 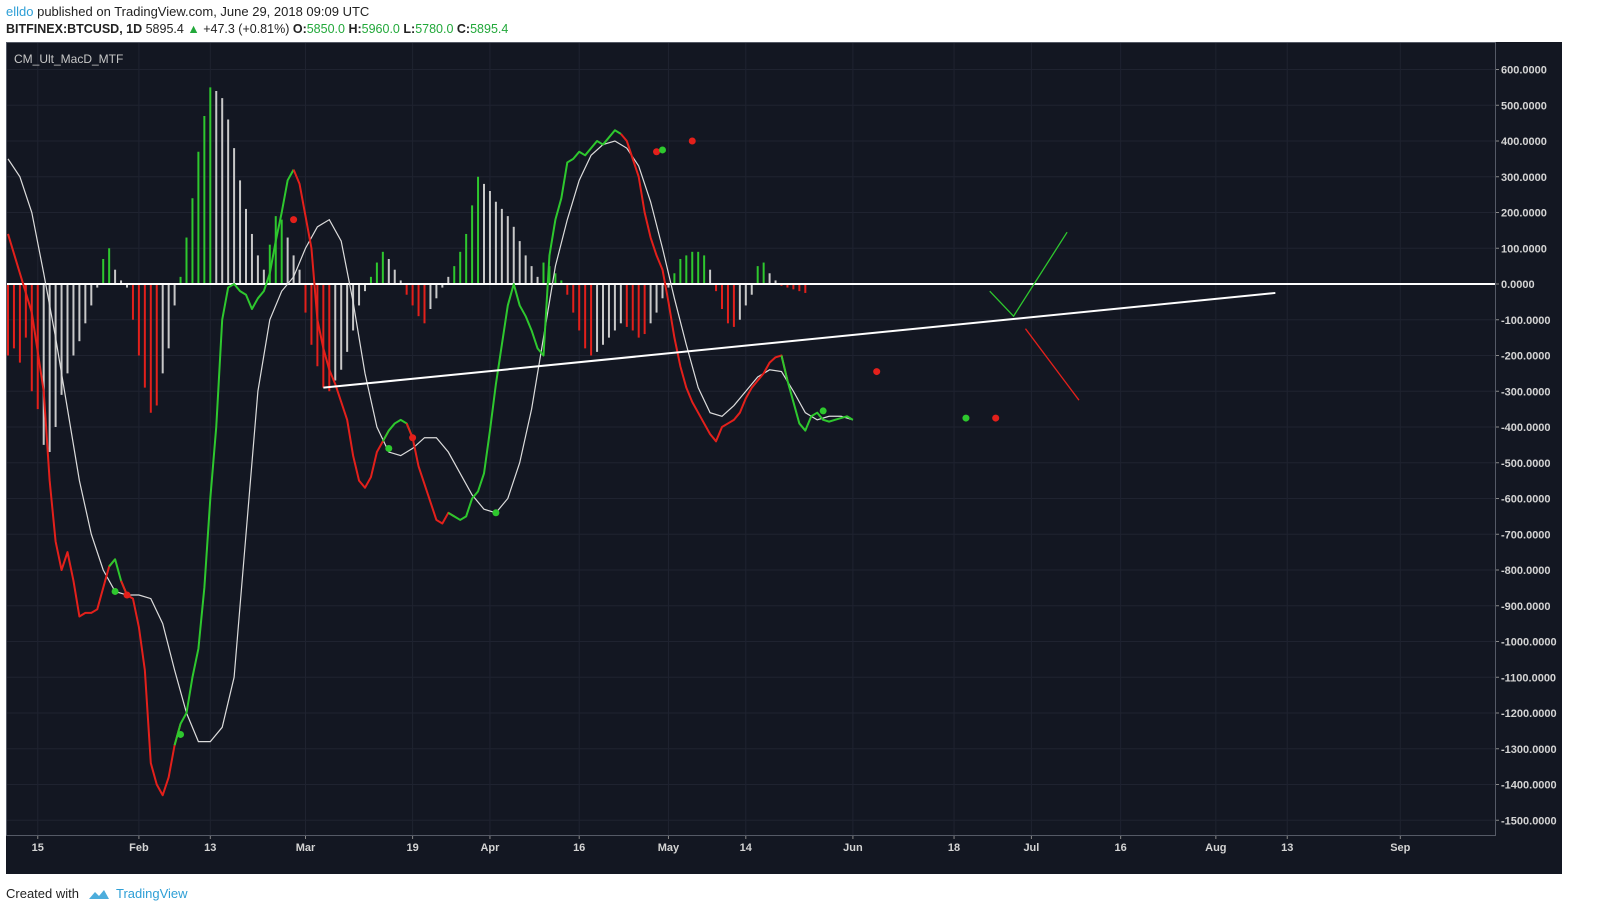 What do you see at coordinates (1526, 321) in the screenshot?
I see `y-tick-label: -100.0000` at bounding box center [1526, 321].